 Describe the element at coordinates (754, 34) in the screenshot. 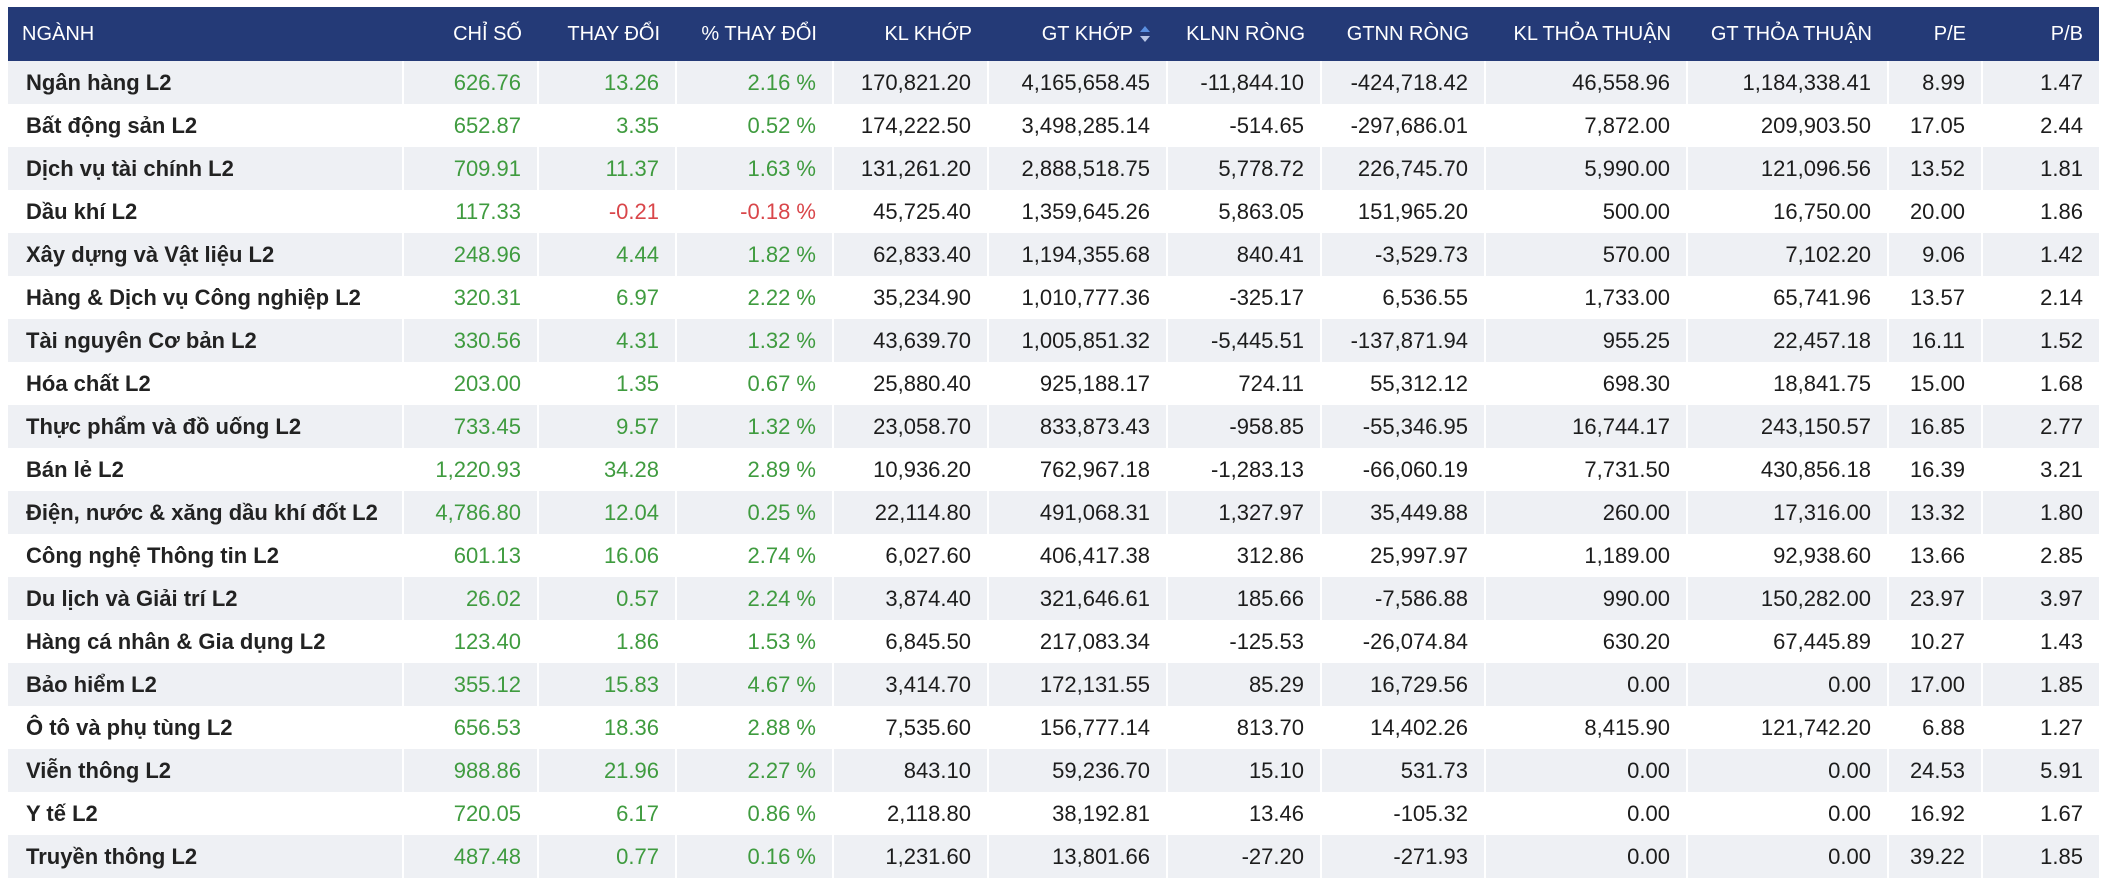

I see `column-header: % THAY ĐỔI` at that location.